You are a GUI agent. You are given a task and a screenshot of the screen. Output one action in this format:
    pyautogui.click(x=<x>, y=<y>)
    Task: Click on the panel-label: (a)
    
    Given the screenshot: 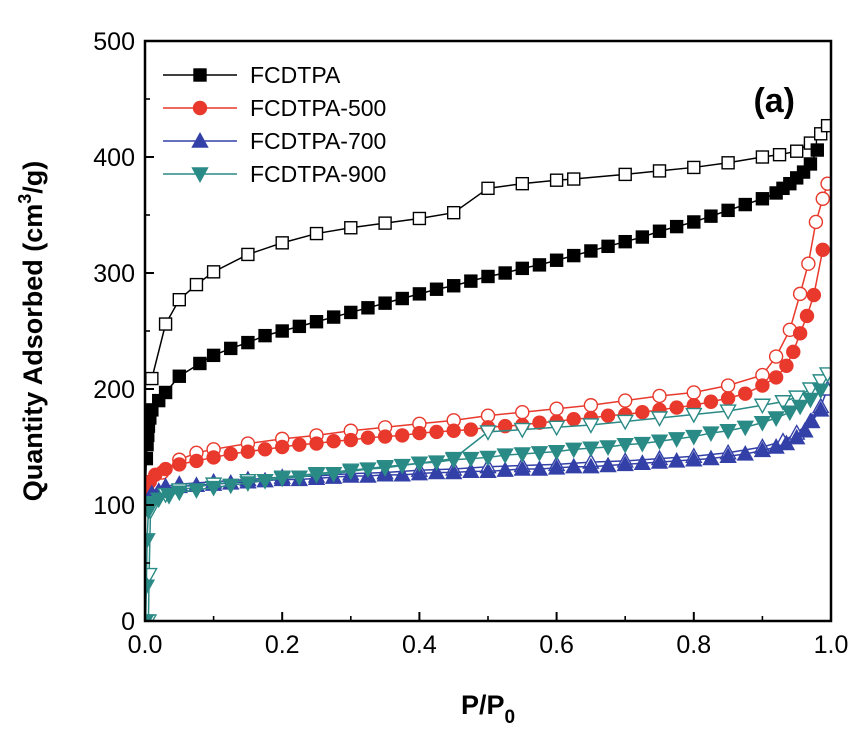 What is the action you would take?
    pyautogui.click(x=774, y=101)
    